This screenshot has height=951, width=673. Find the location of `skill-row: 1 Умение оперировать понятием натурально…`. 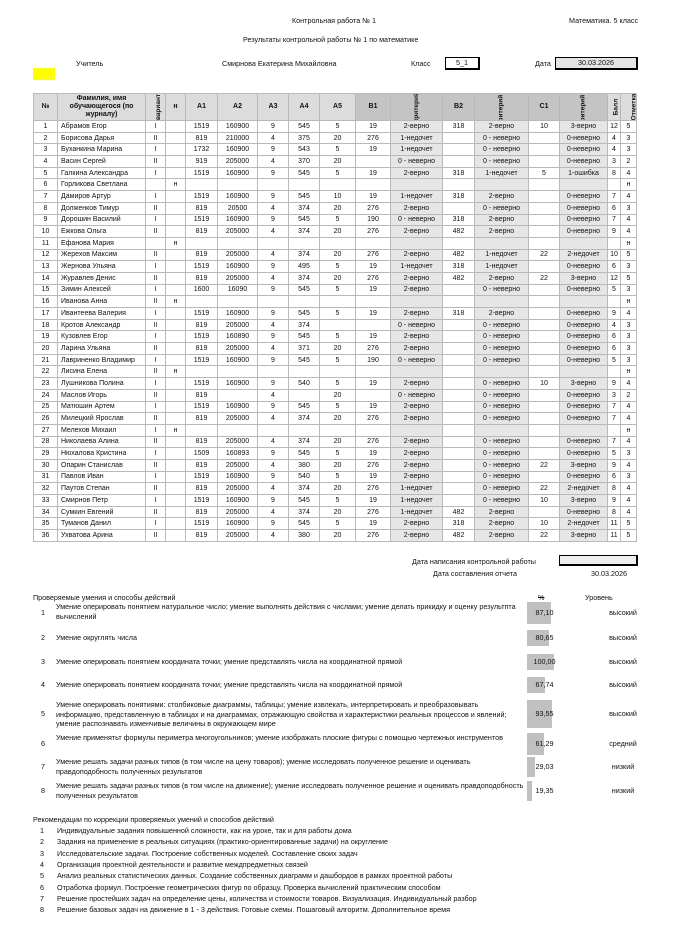

skill-row: 1 Умение оперировать понятием натурально… is located at coordinates (348, 613).